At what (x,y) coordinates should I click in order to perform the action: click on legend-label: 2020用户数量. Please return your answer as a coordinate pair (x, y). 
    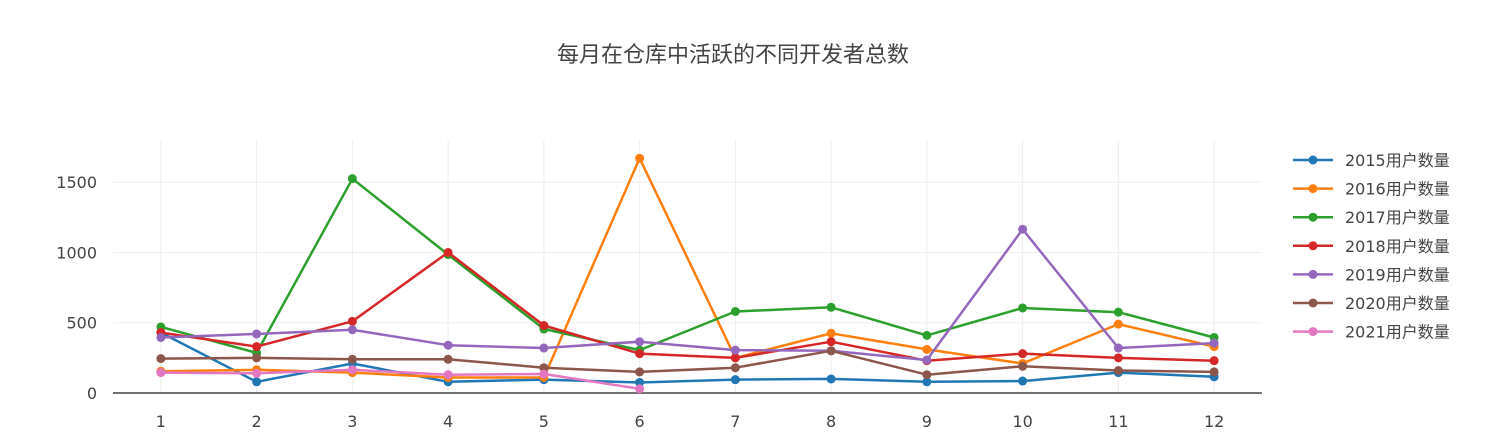
    Looking at the image, I should click on (1397, 303).